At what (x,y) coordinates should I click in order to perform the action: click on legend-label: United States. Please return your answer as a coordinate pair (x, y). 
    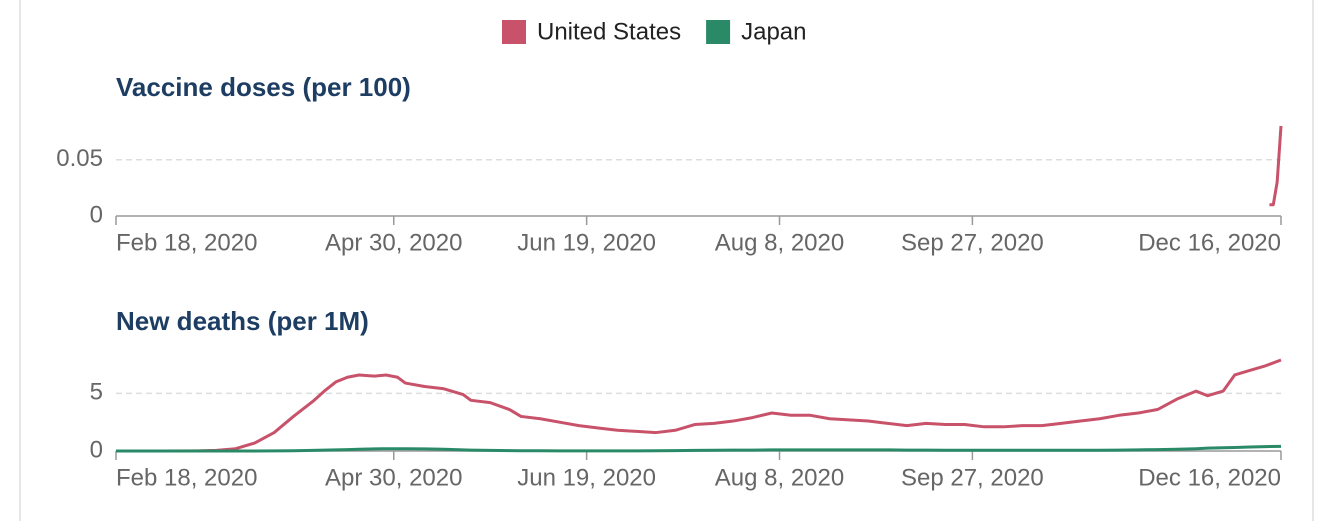
    Looking at the image, I should click on (609, 31).